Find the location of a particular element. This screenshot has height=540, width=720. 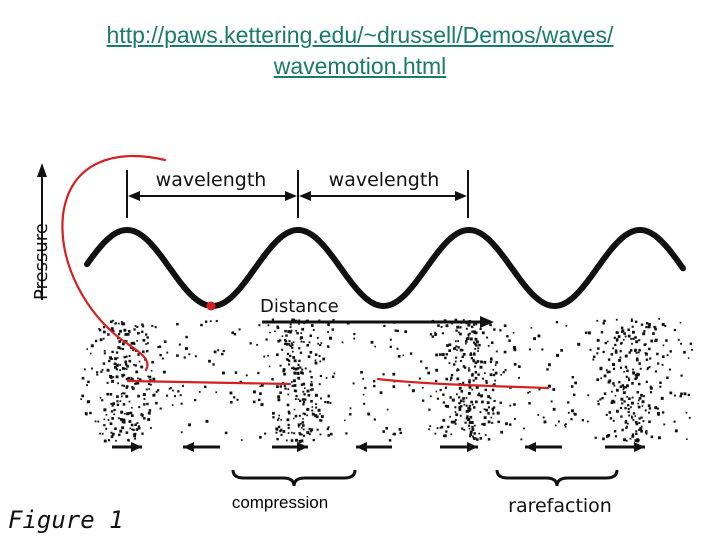

wavelength-arrow-2-left is located at coordinates (305, 196).